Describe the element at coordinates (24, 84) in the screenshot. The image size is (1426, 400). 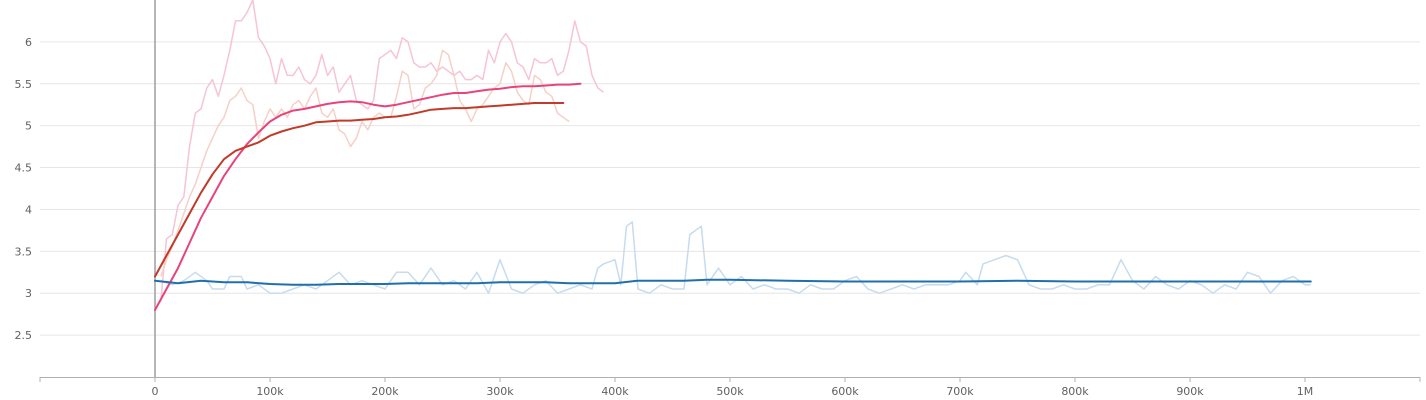
I see `y-tick-label: 5.5` at that location.